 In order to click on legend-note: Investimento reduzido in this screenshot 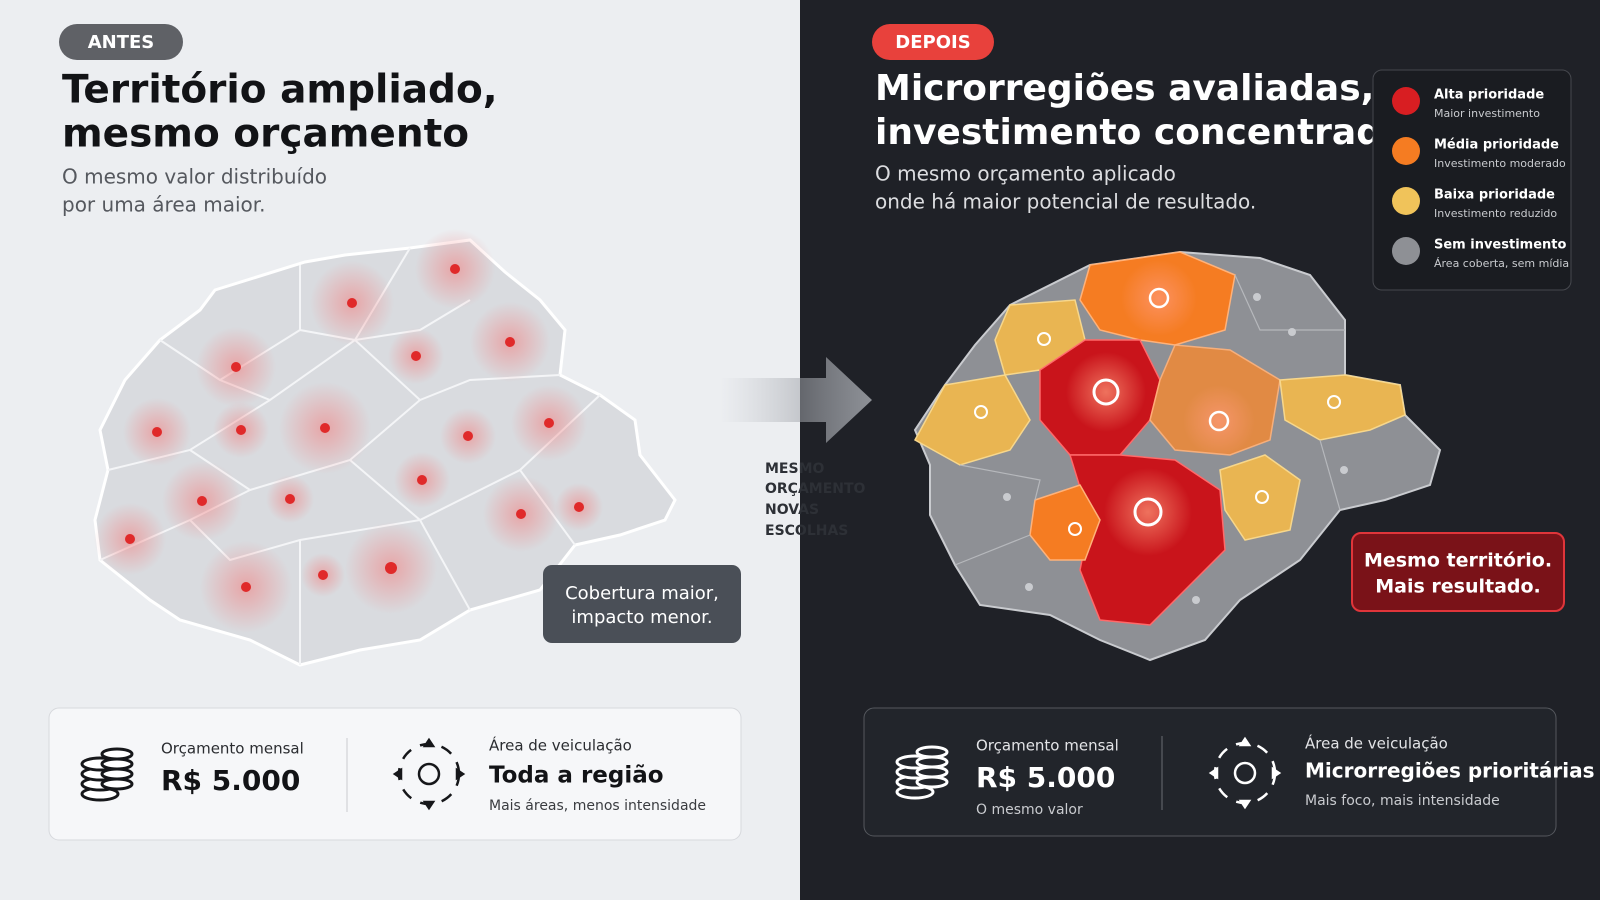, I will do `click(1495, 213)`.